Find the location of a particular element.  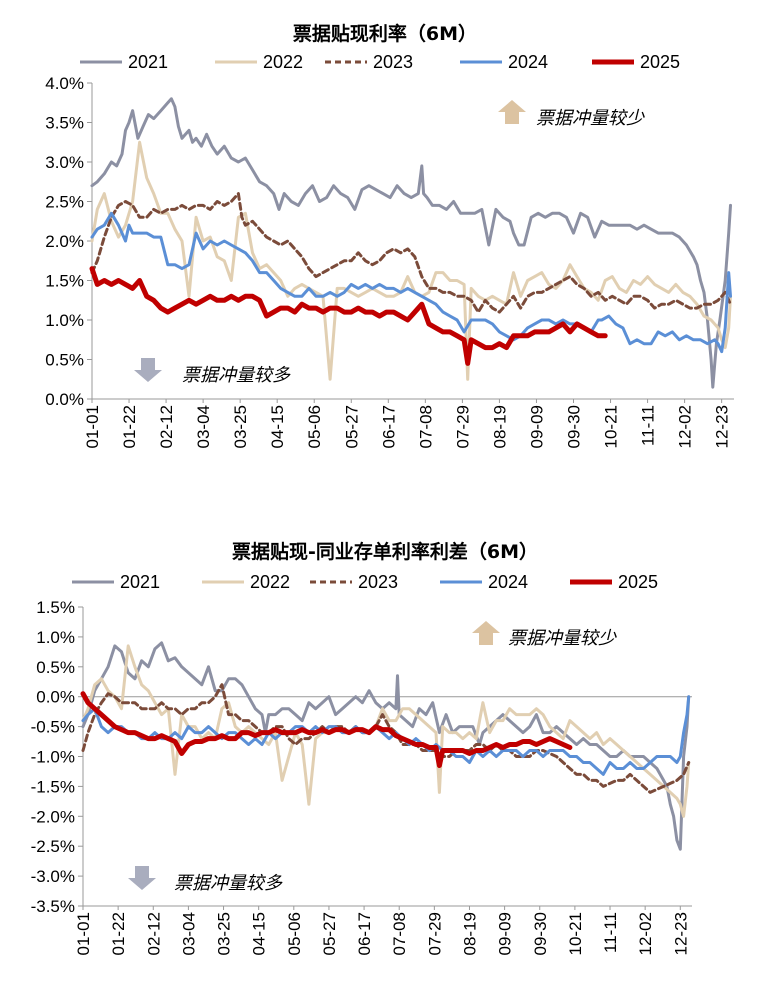

series-line-2024 is located at coordinates (411, 282).